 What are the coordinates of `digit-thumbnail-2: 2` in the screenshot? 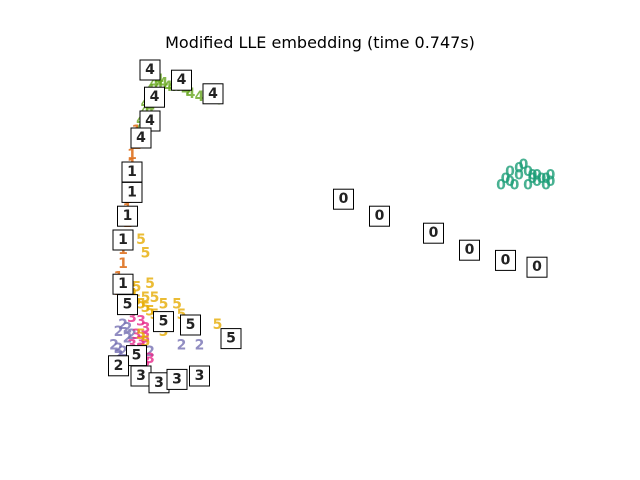 It's located at (118, 366).